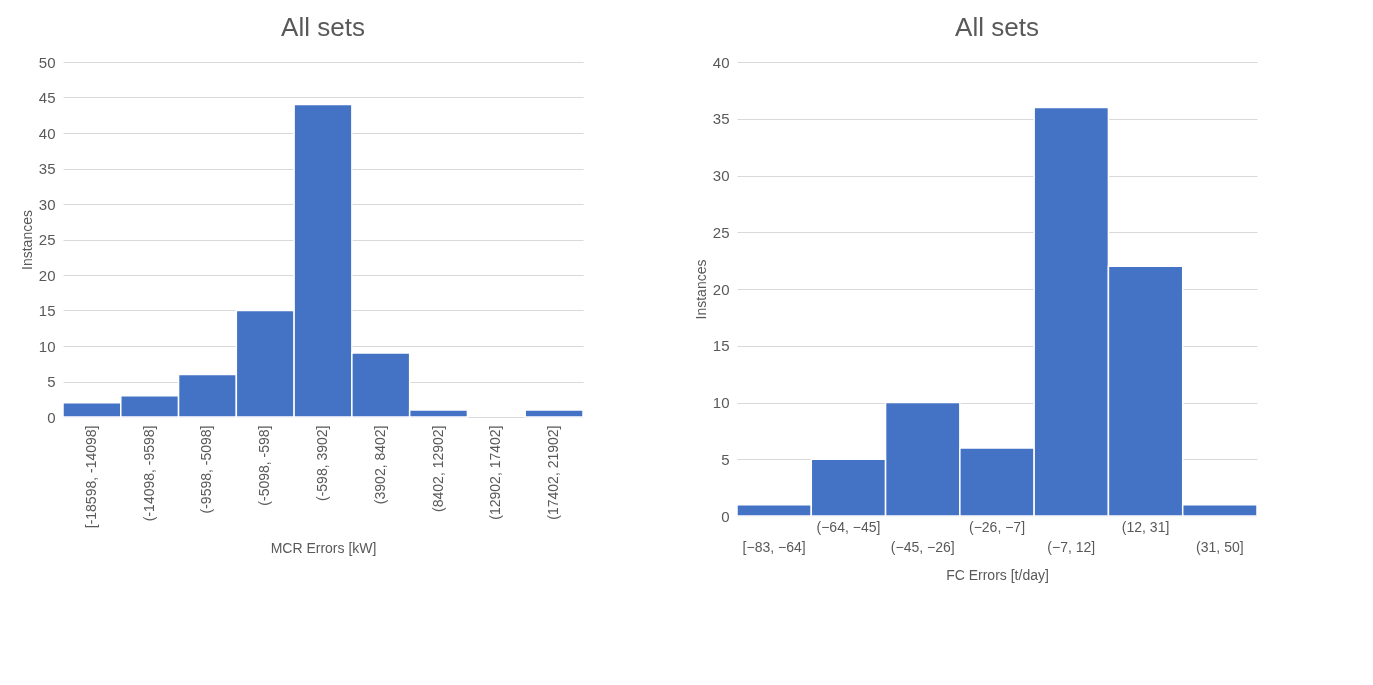 This screenshot has height=685, width=1373. I want to click on x-tick-label: (−7, 12], so click(1071, 546).